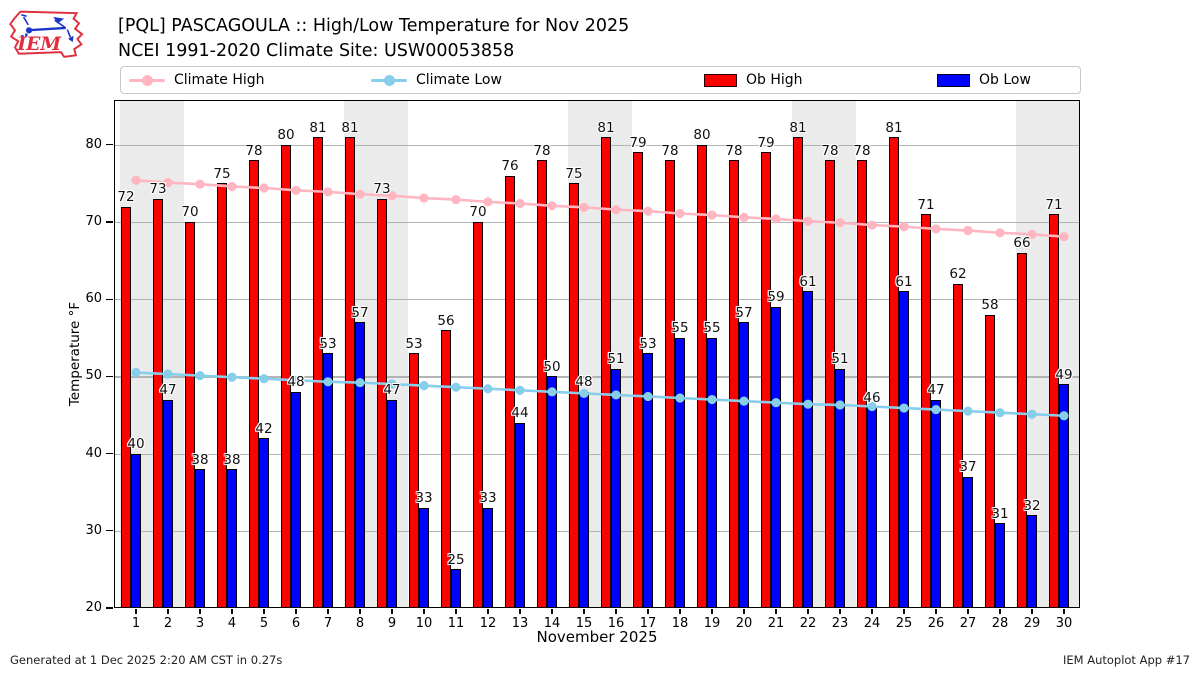 This screenshot has width=1200, height=675. What do you see at coordinates (808, 623) in the screenshot?
I see `x-tick-label: 22` at bounding box center [808, 623].